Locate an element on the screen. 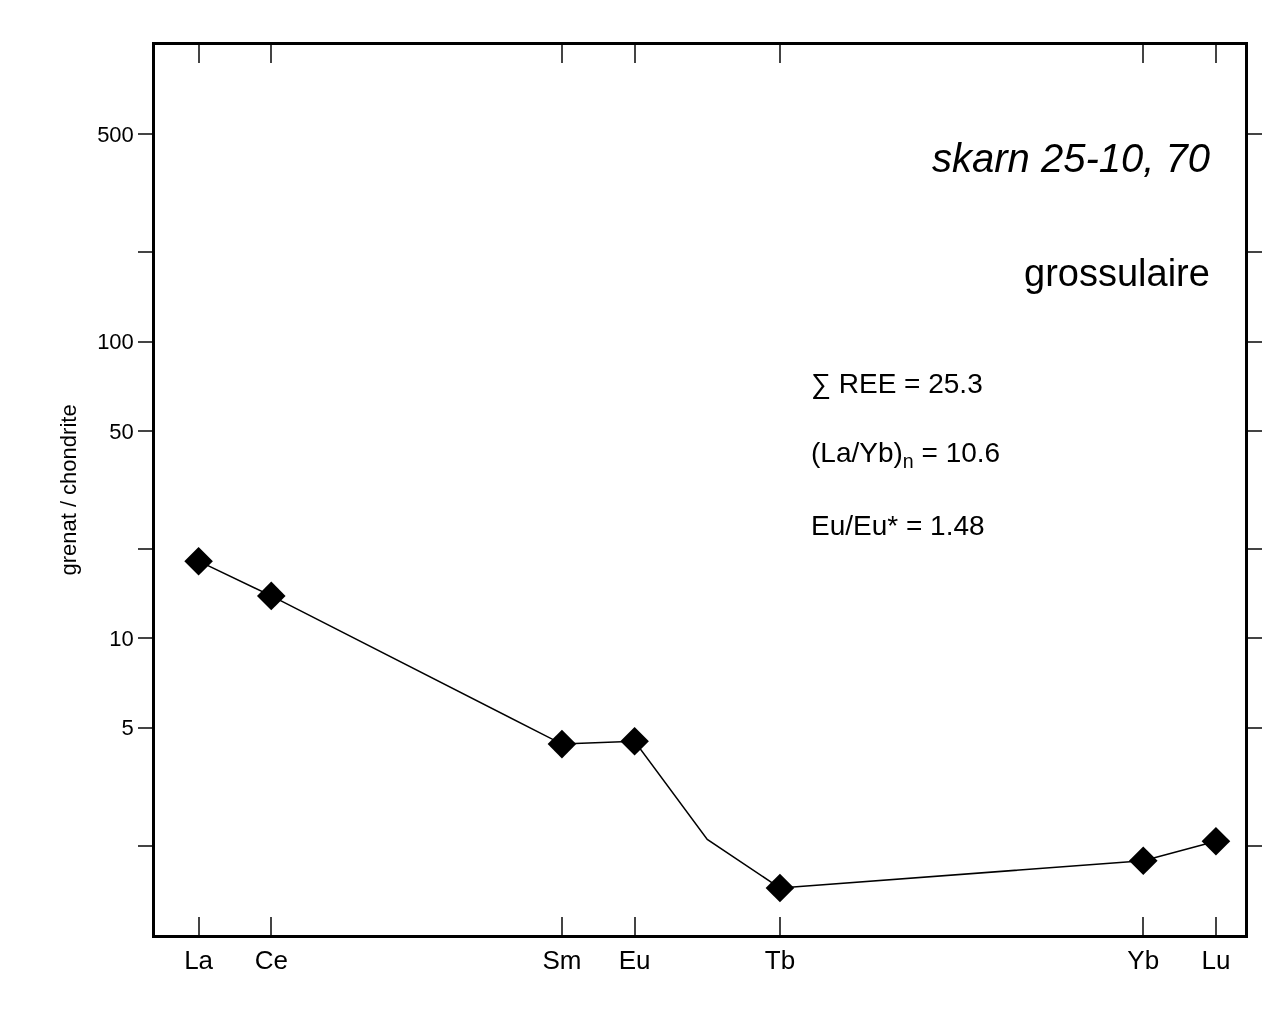  y-tick-label: 5 is located at coordinates (127, 728).